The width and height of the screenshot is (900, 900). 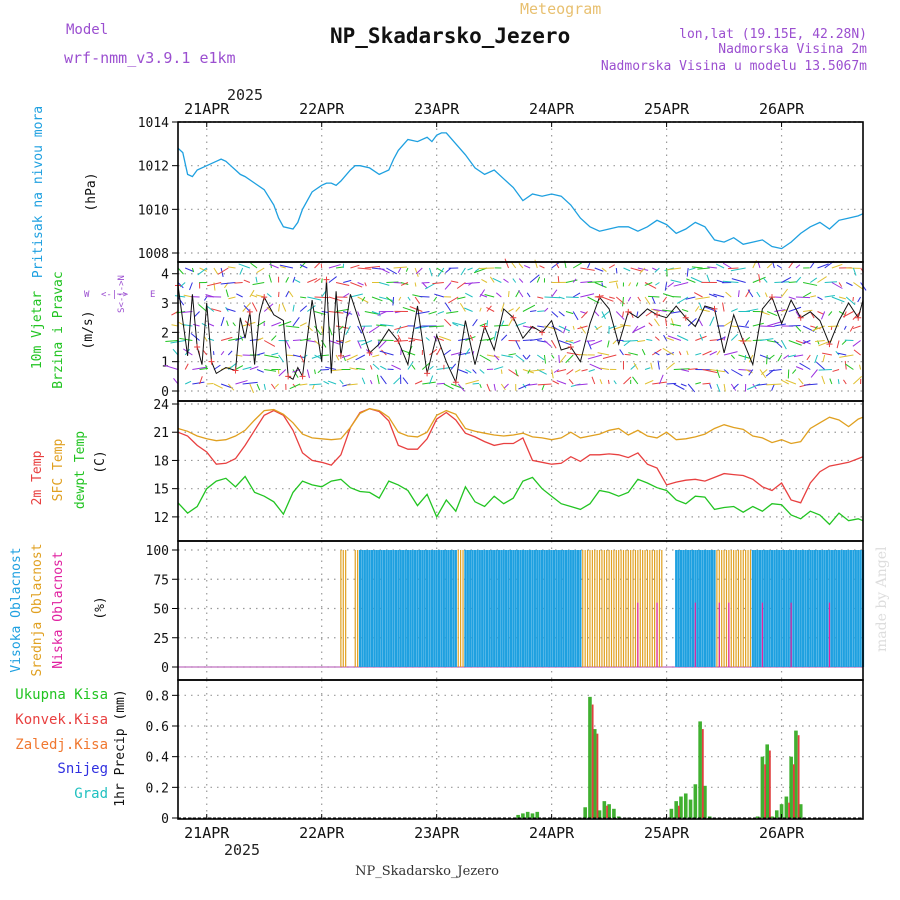 I want to click on day-label-top: 24APR, so click(x=552, y=109).